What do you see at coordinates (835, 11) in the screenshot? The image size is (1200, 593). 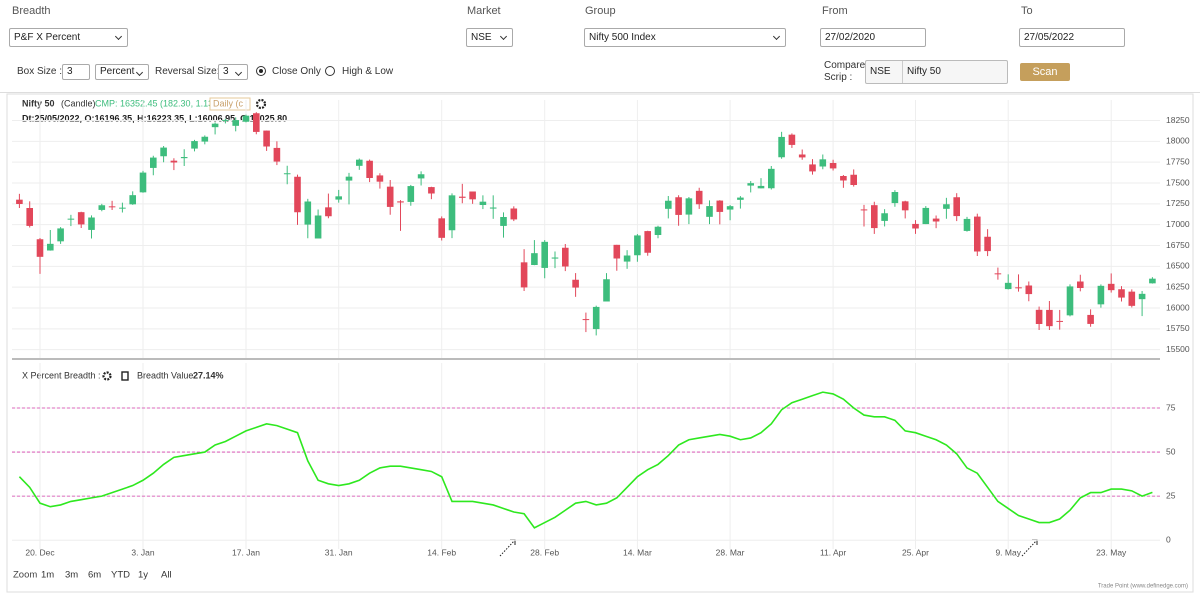 I see `label: From` at bounding box center [835, 11].